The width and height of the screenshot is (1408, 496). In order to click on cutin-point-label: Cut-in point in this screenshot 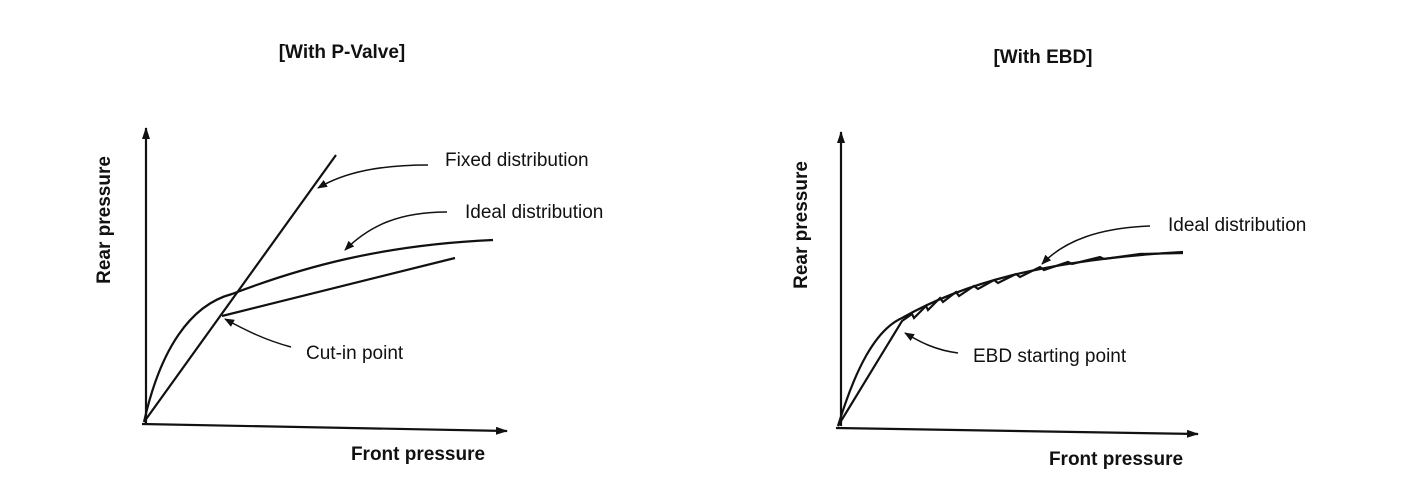, I will do `click(355, 353)`.